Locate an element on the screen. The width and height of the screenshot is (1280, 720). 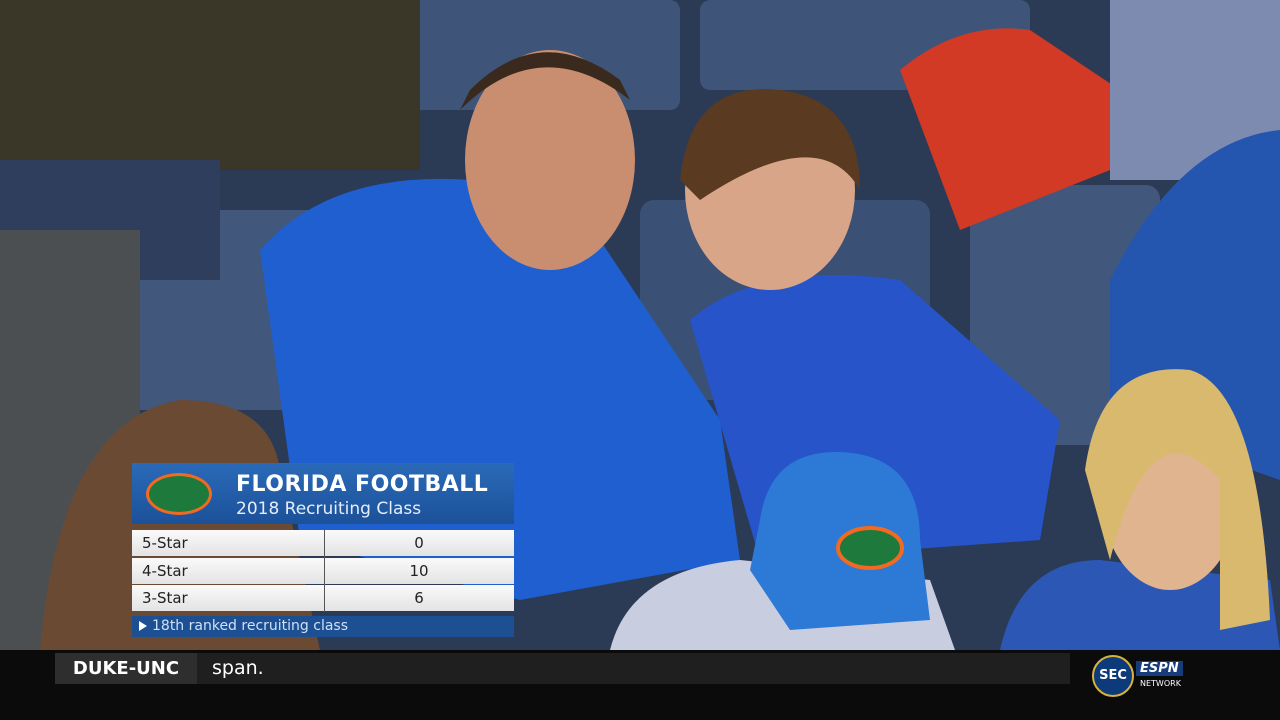
brand-sub: NETWORK is located at coordinates (1160, 683).